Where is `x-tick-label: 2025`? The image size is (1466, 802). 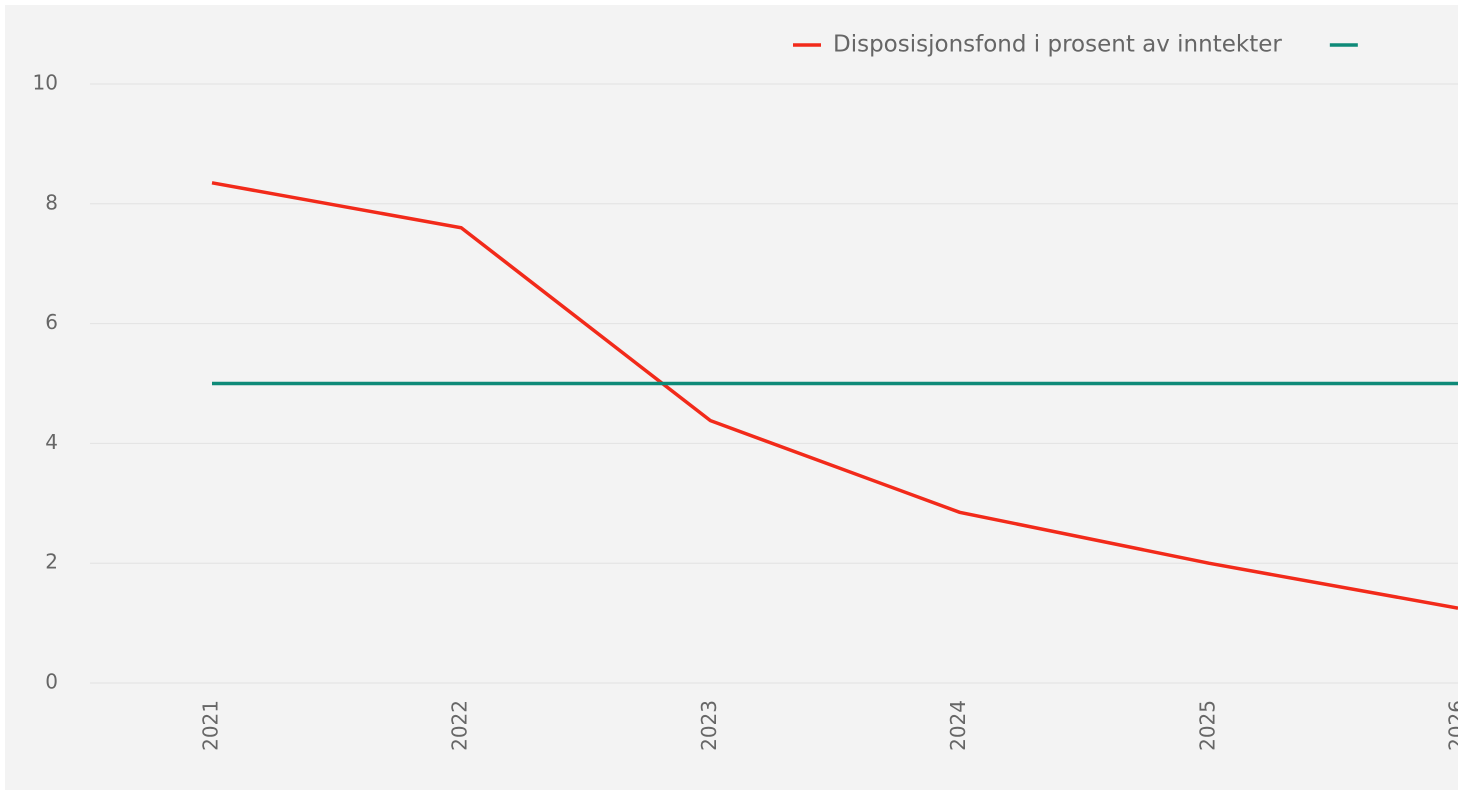 x-tick-label: 2025 is located at coordinates (1207, 725).